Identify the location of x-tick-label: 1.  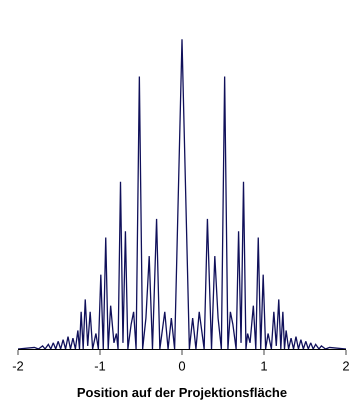
(264, 366).